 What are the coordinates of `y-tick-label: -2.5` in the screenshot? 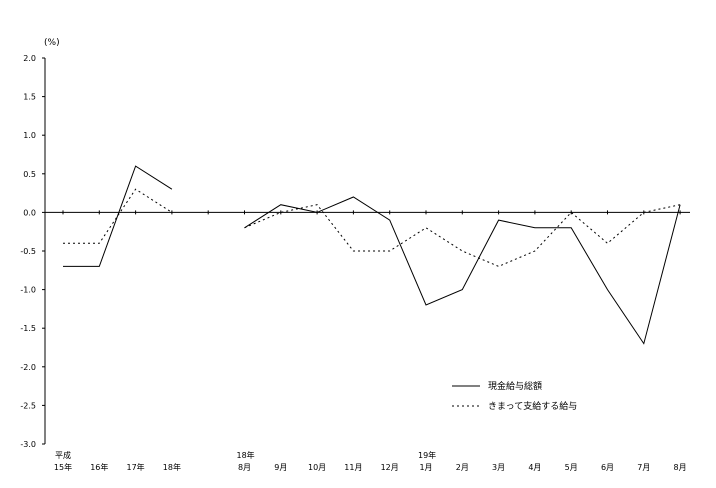 It's located at (28, 405).